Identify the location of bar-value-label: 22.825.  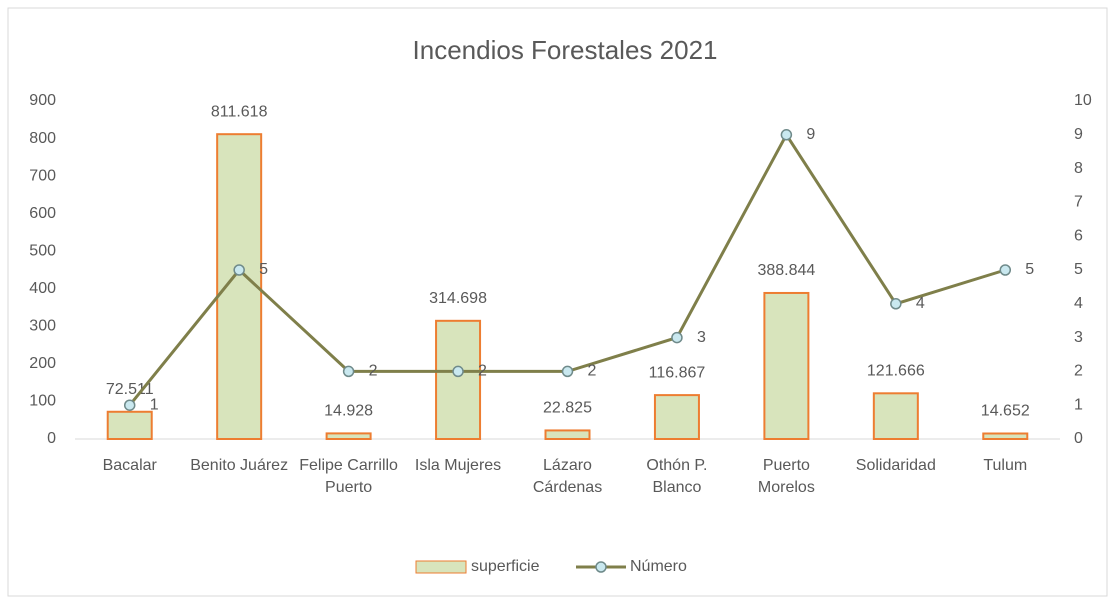
(567, 408).